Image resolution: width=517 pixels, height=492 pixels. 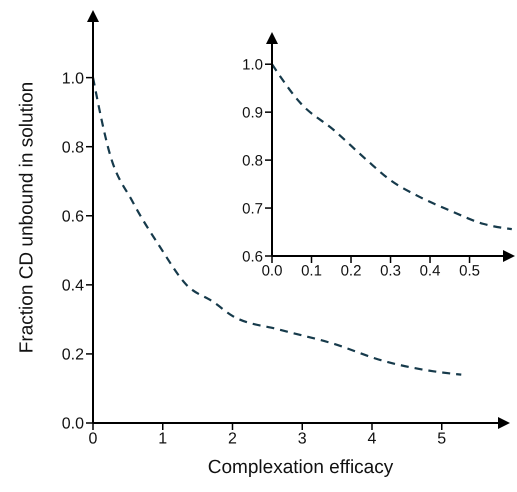 I want to click on y-tick-label: 0.7, so click(x=252, y=209).